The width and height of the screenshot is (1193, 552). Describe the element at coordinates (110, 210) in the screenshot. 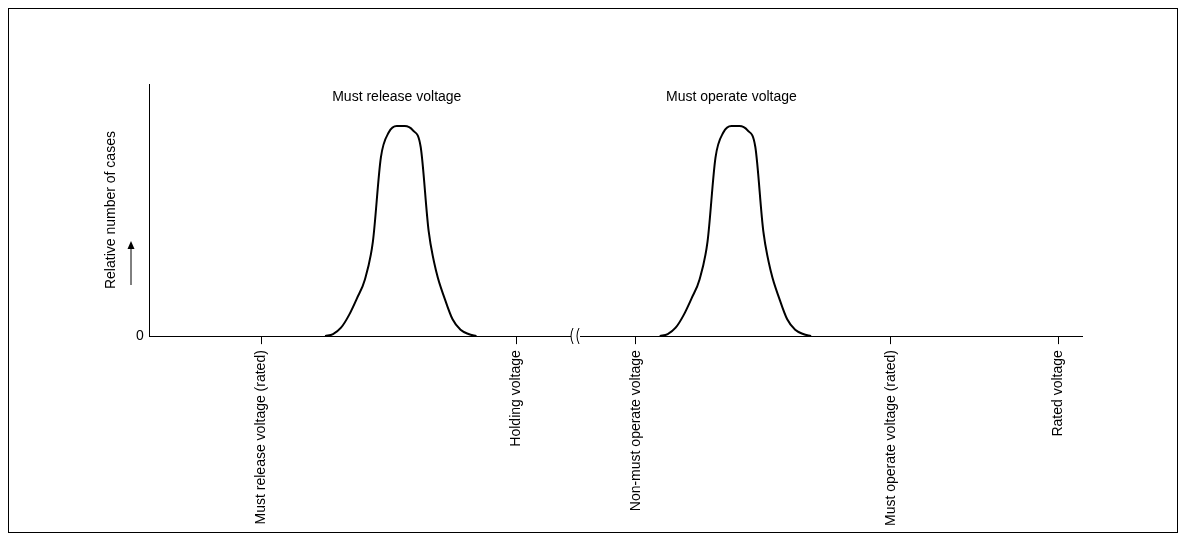

I see `y-axis-title: Relative number of cases` at that location.